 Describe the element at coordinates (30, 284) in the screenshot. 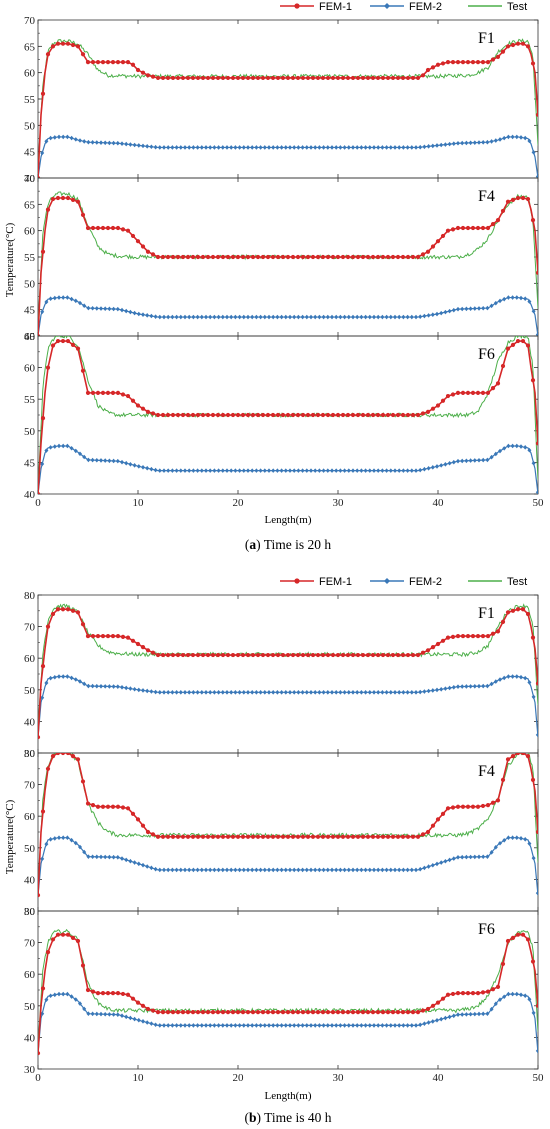

I see `y-tick-label: 50` at that location.